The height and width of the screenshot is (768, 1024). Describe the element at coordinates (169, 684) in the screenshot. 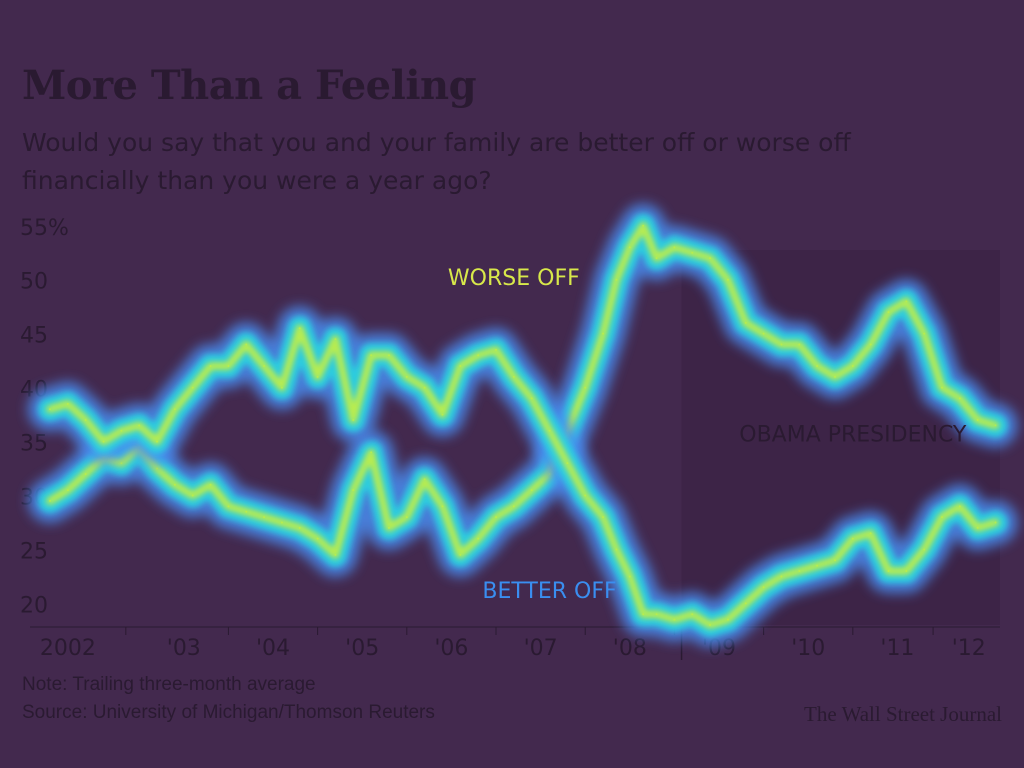

I see `chart-note: Note: Trailing three-month average` at that location.